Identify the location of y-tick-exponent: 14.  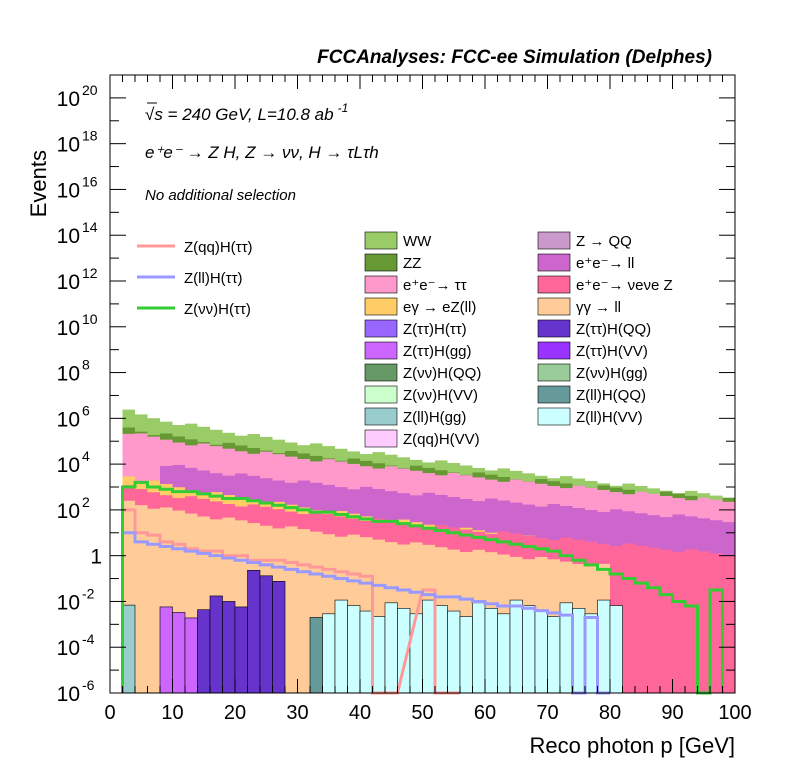
(90, 227).